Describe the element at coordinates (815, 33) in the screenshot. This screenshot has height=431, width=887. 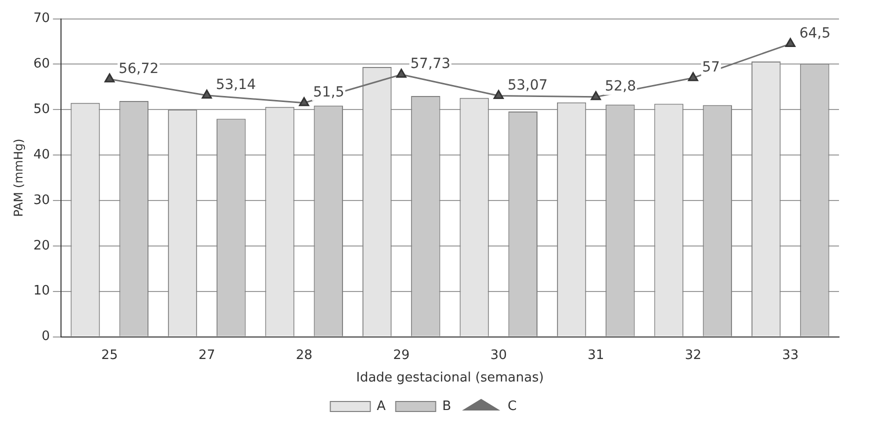
I see `data-label: 64,5` at that location.